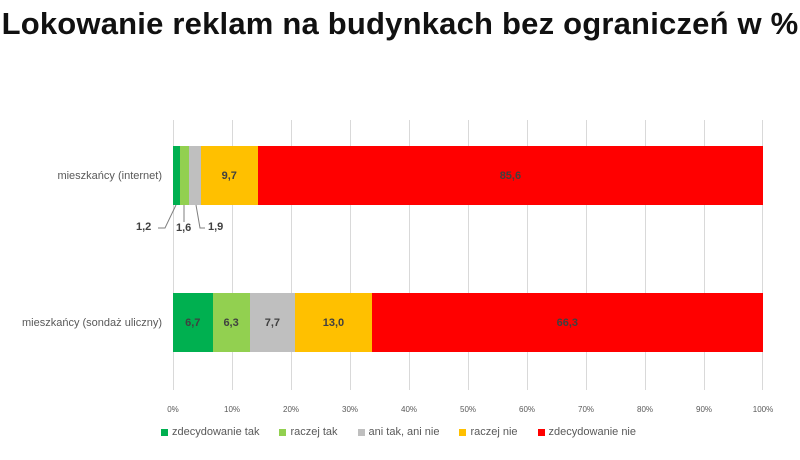 This screenshot has height=460, width=800. I want to click on legend-label: raczej tak, so click(314, 432).